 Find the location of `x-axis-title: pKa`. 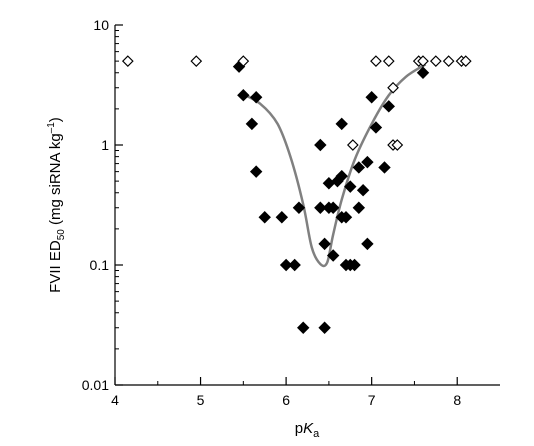

x-axis-title: pKa is located at coordinates (307, 430).